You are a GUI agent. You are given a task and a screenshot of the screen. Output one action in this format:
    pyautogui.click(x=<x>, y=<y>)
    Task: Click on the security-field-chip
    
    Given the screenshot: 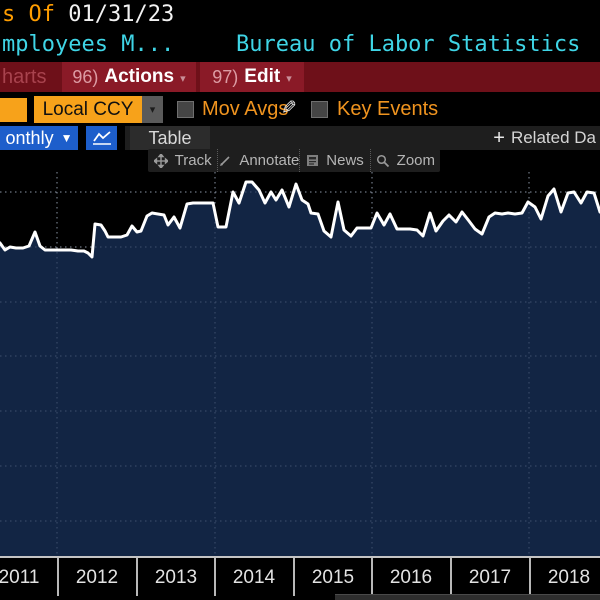 What is the action you would take?
    pyautogui.click(x=13, y=110)
    